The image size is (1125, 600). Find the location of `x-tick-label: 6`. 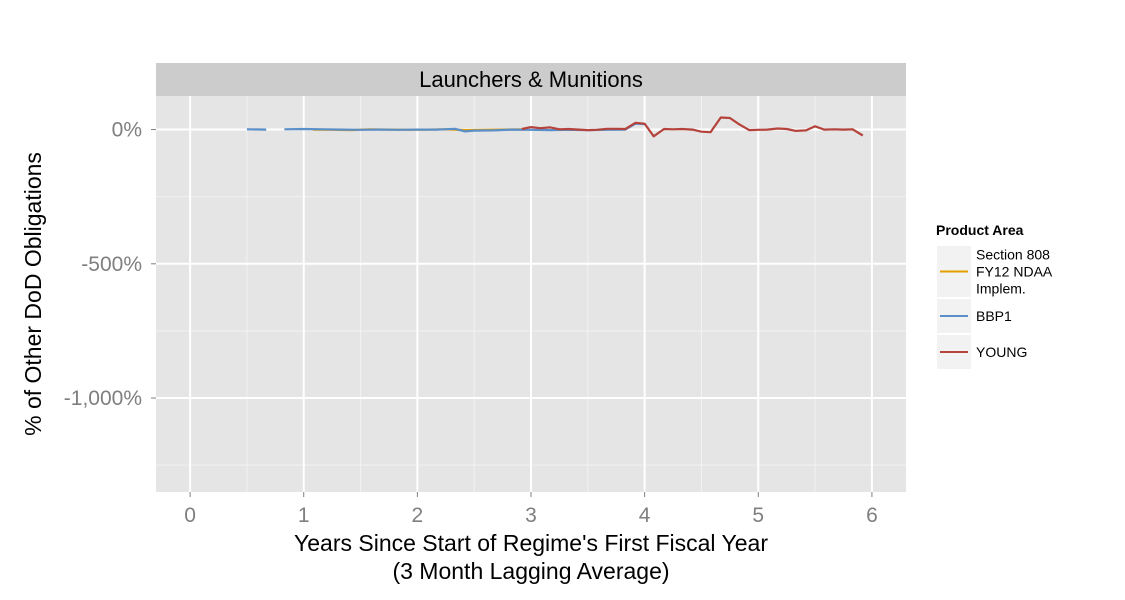

x-tick-label: 6 is located at coordinates (872, 515).